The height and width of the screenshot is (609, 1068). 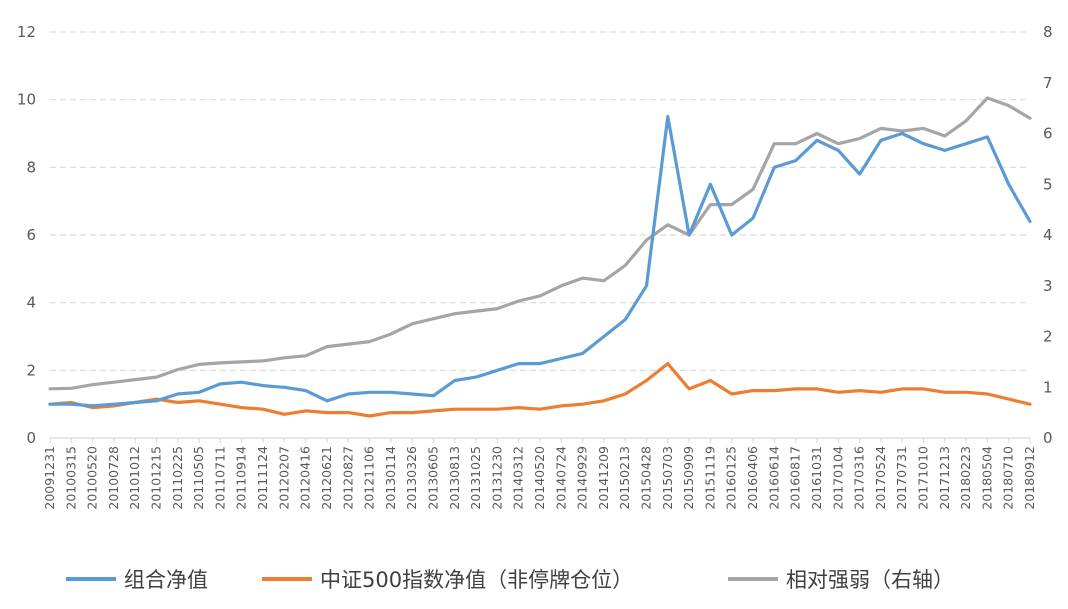 I want to click on x-tick-label: 20150909, so click(x=688, y=478).